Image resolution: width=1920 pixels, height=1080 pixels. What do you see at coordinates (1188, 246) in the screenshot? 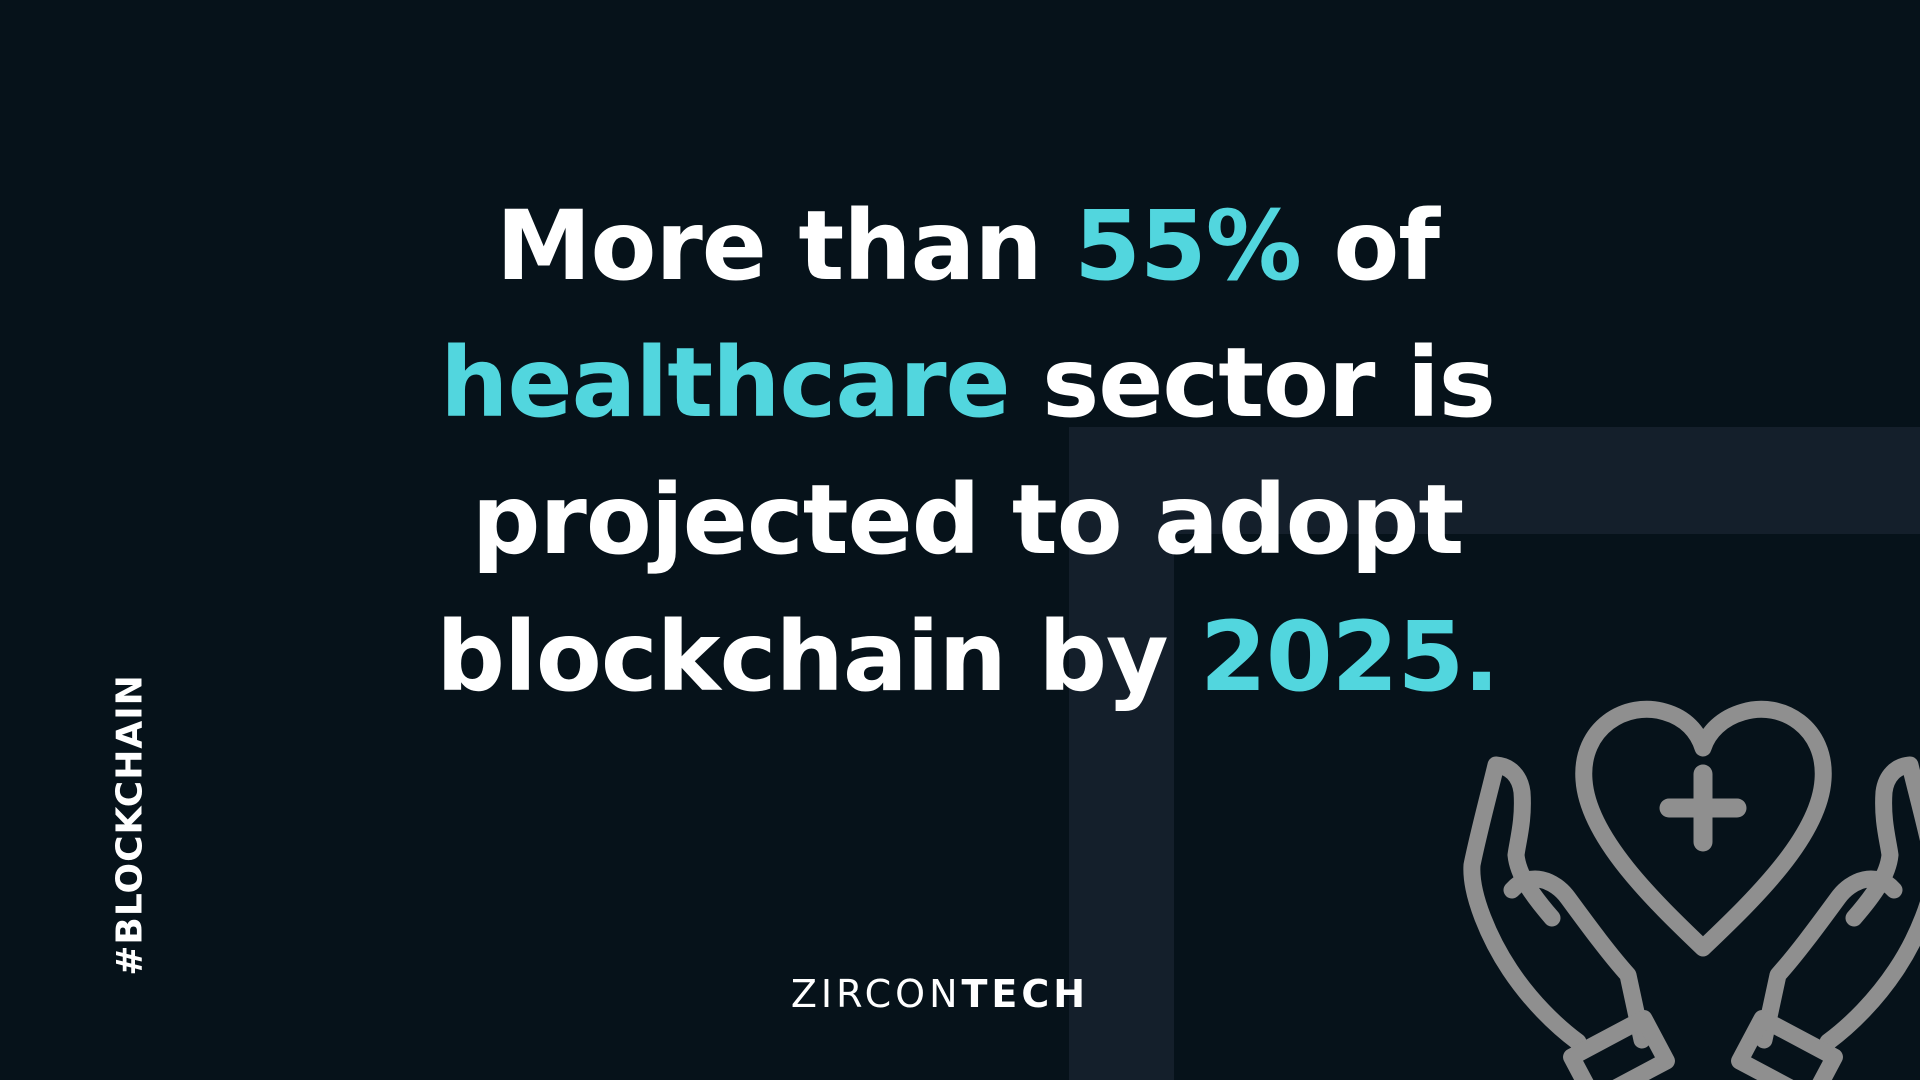
I see `headline-highlight-percent: 55%` at bounding box center [1188, 246].